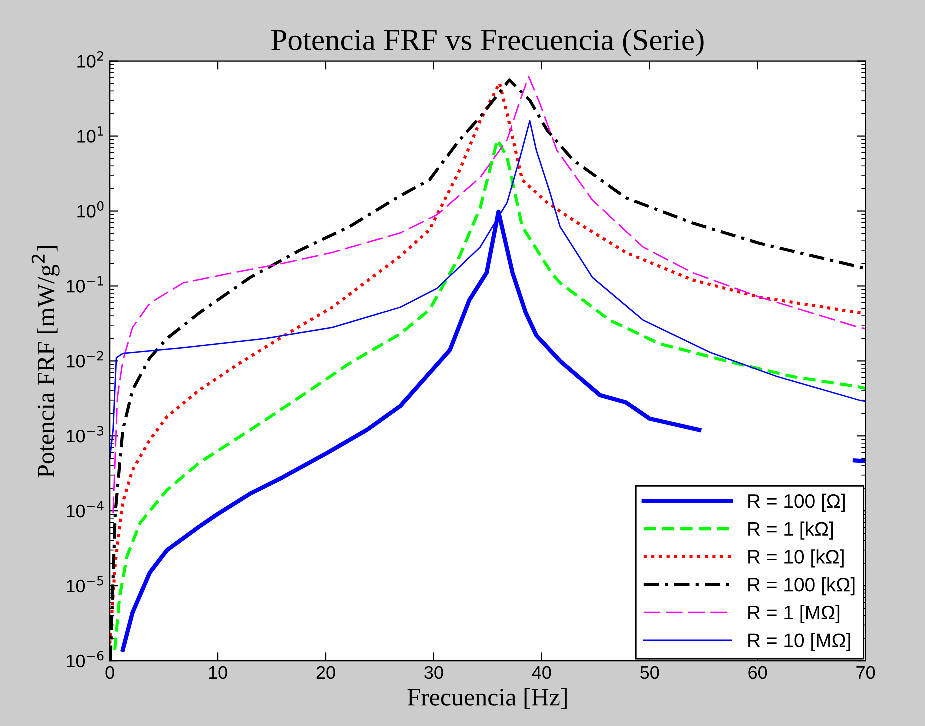  What do you see at coordinates (46, 362) in the screenshot?
I see `y-axis-title: Potencia FRF [mW/g$^{2}$]` at bounding box center [46, 362].